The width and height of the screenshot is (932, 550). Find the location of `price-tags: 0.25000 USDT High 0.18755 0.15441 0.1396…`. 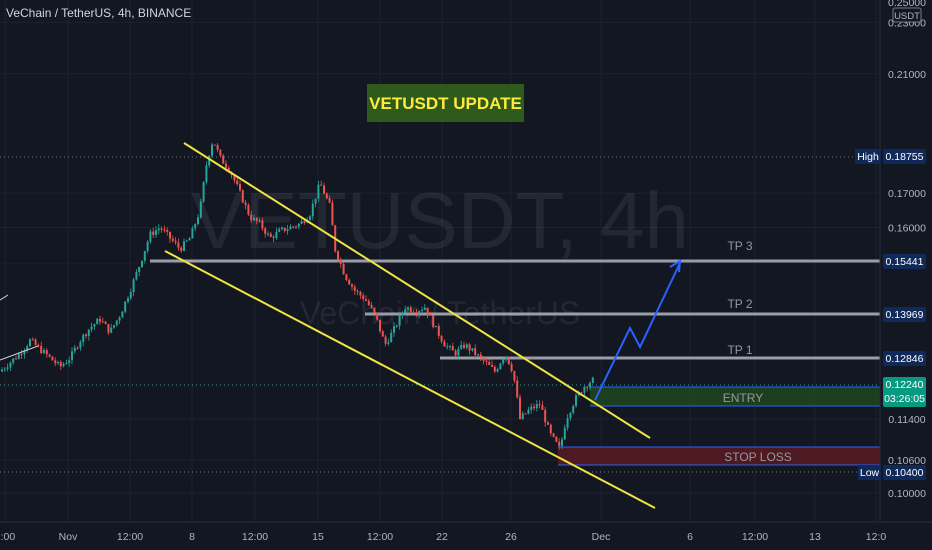

price-tags: 0.25000 USDT High 0.18755 0.15441 0.1396… is located at coordinates (890, 240).